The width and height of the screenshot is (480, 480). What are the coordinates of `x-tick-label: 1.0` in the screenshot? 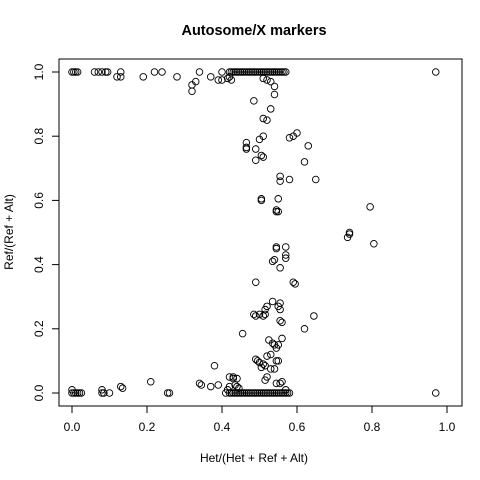 It's located at (447, 427).